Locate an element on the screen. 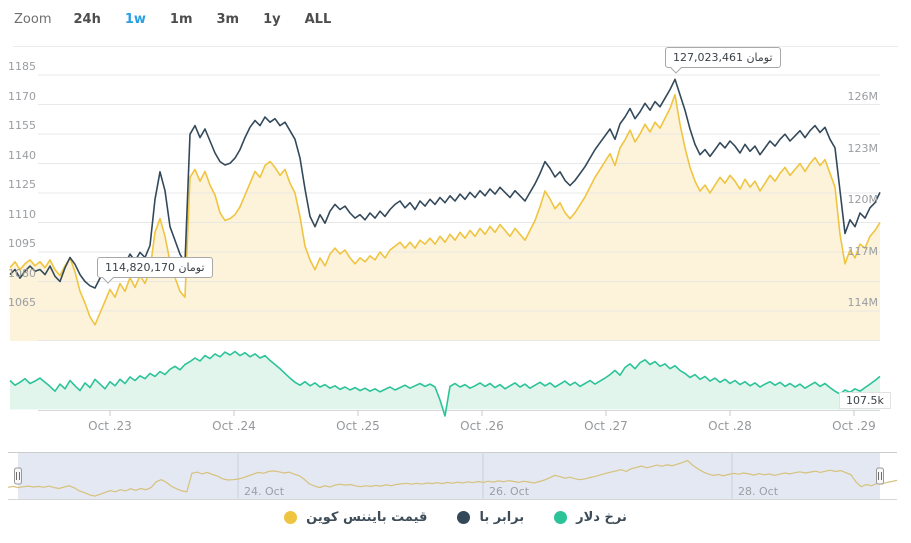 The height and width of the screenshot is (543, 911). legend-item-label: قیمت بایننس کوین is located at coordinates (367, 517).